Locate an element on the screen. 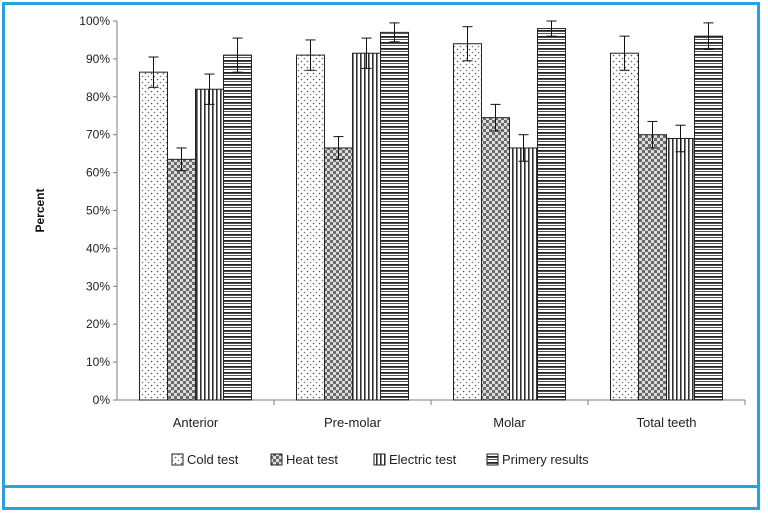 The height and width of the screenshot is (516, 768). legend-label: Heat test is located at coordinates (312, 459).